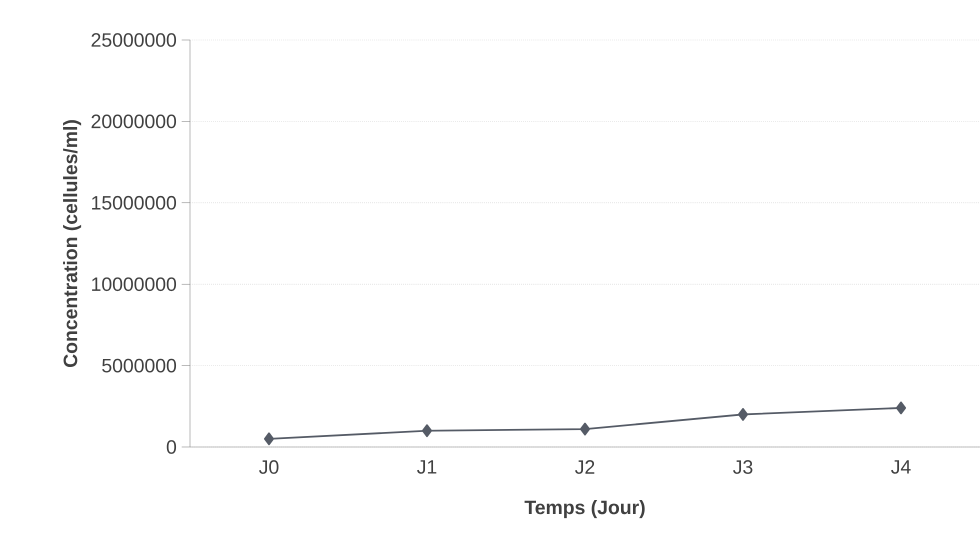 This screenshot has height=534, width=980. Describe the element at coordinates (901, 467) in the screenshot. I see `x-tick-label: J4` at that location.